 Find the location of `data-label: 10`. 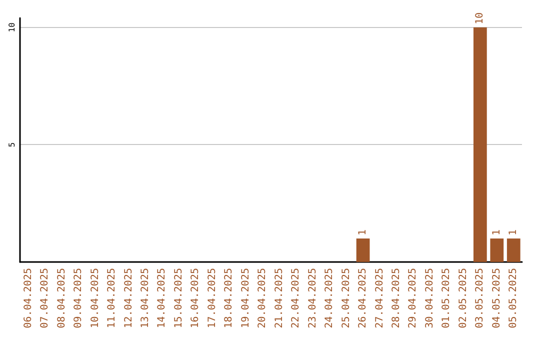

data-label: 10 is located at coordinates (480, 18).